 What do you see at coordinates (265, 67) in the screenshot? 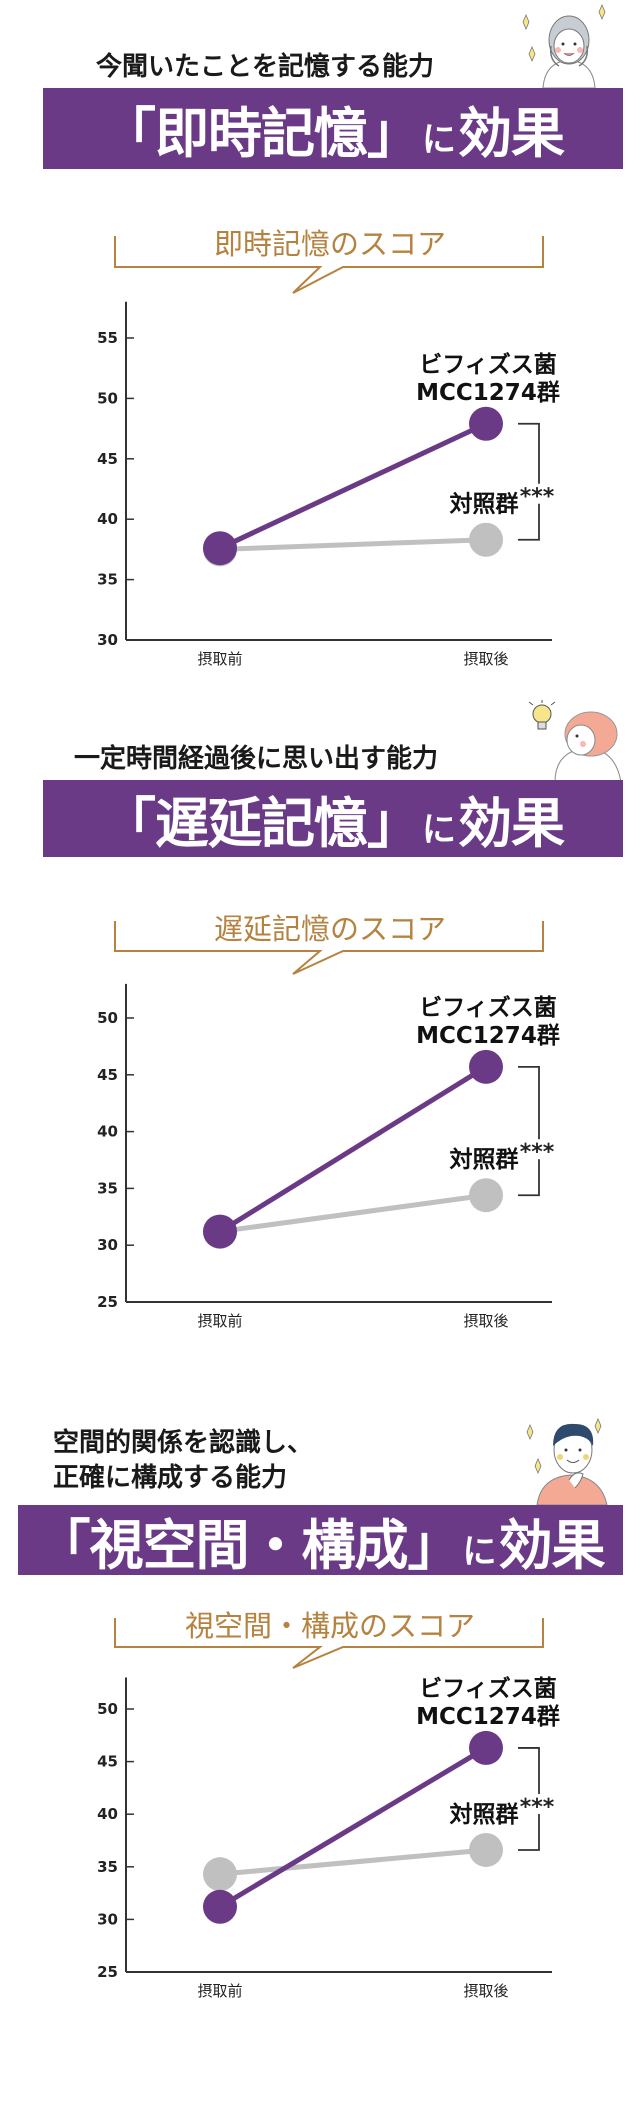
I see `section-1-lead: 今聞いたことを記憶する能力` at bounding box center [265, 67].